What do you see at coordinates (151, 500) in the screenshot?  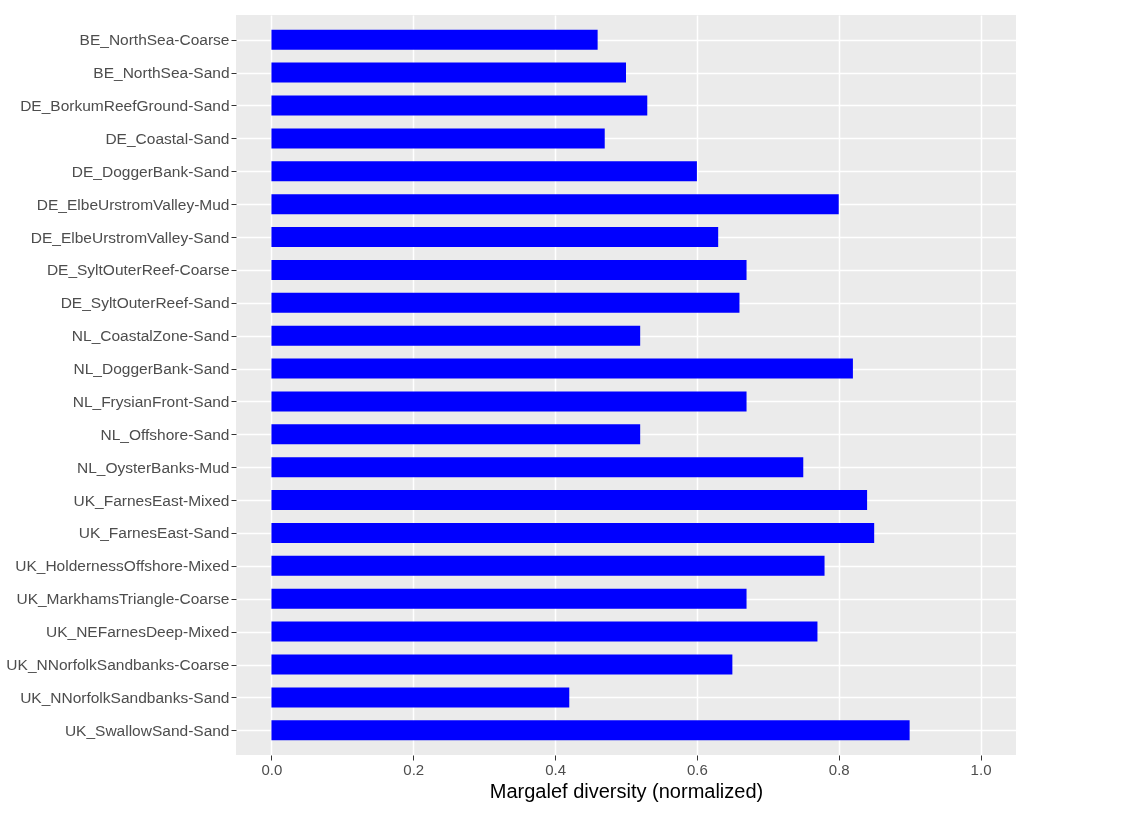 I see `y-tick-label: UK_FarnesEast-Mixed` at bounding box center [151, 500].